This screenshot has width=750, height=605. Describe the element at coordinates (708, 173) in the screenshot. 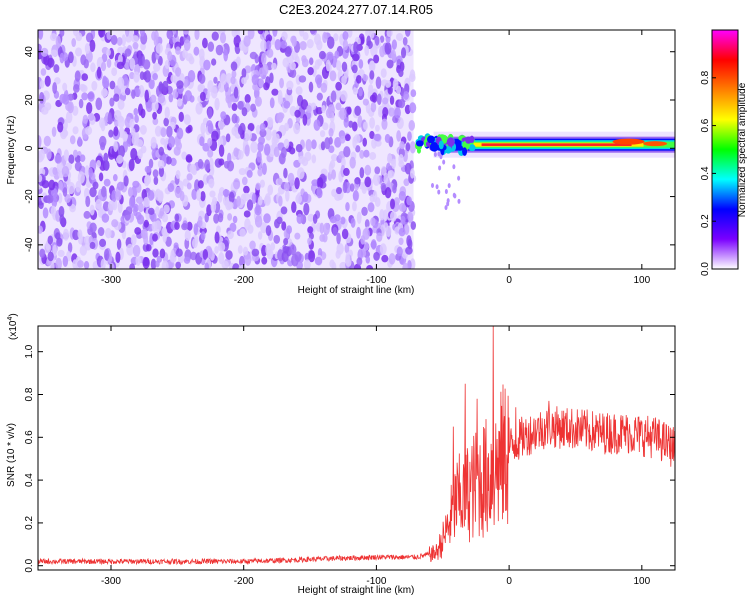

I see `colorbar-ticks: 0.0 0.2 0.4 0.6 0.8` at that location.